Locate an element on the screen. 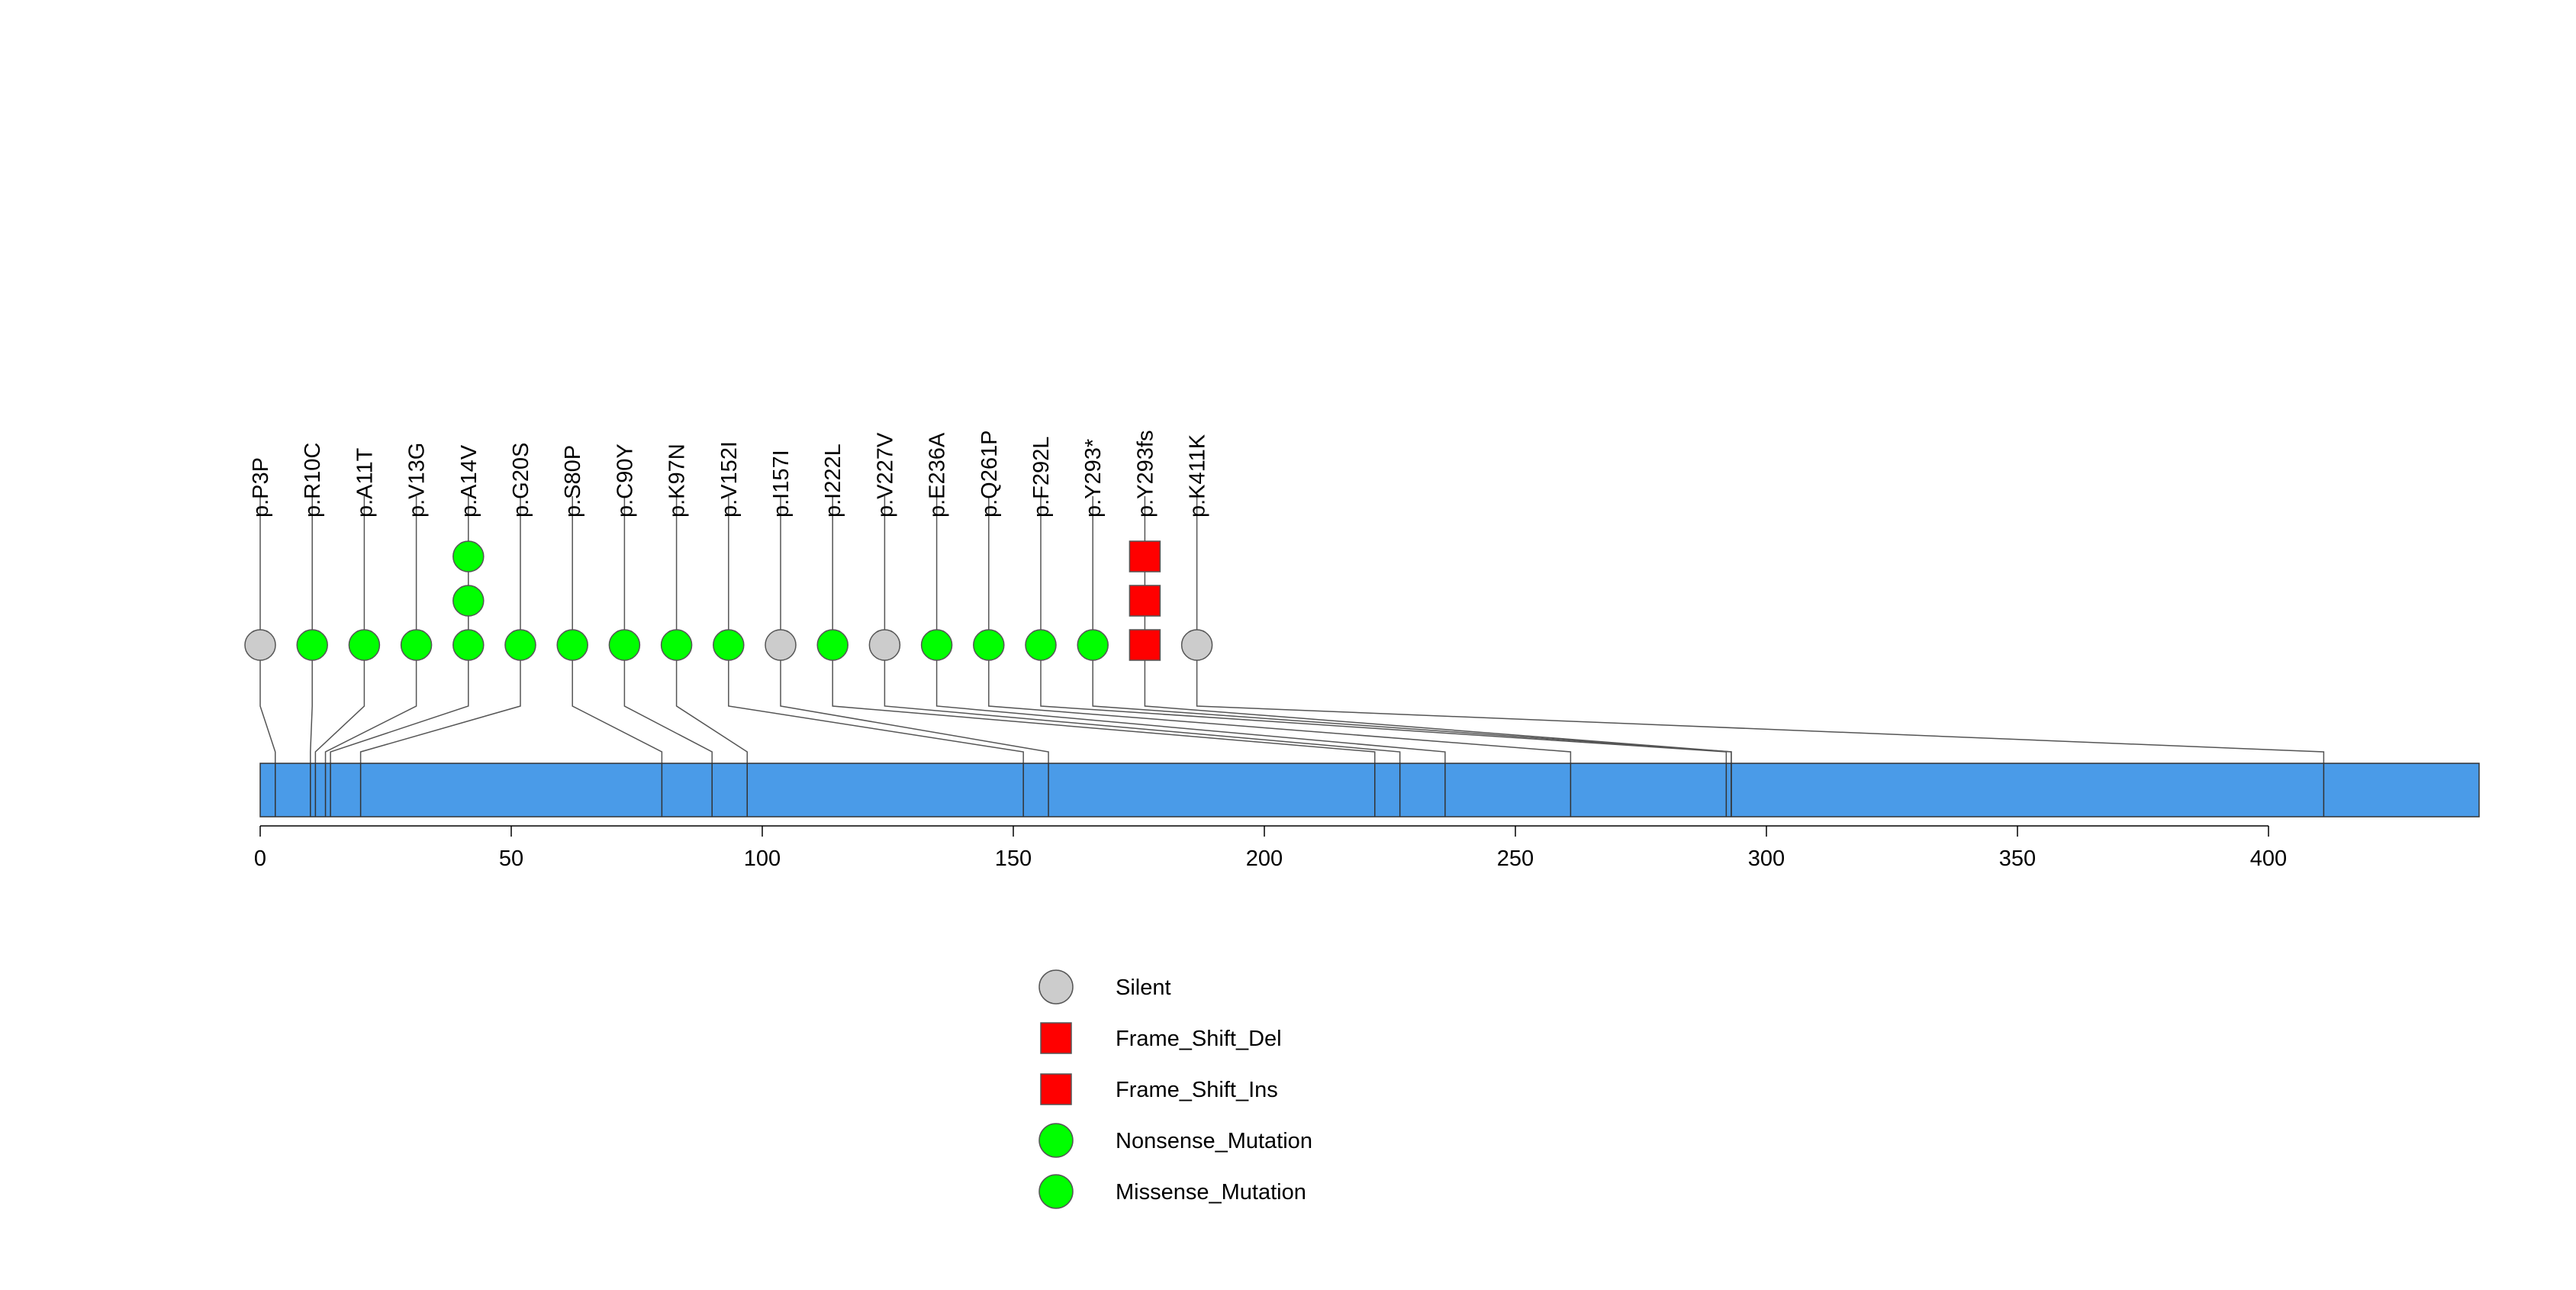 This screenshot has width=2576, height=1290. stem-p-f292l is located at coordinates (1384, 630).